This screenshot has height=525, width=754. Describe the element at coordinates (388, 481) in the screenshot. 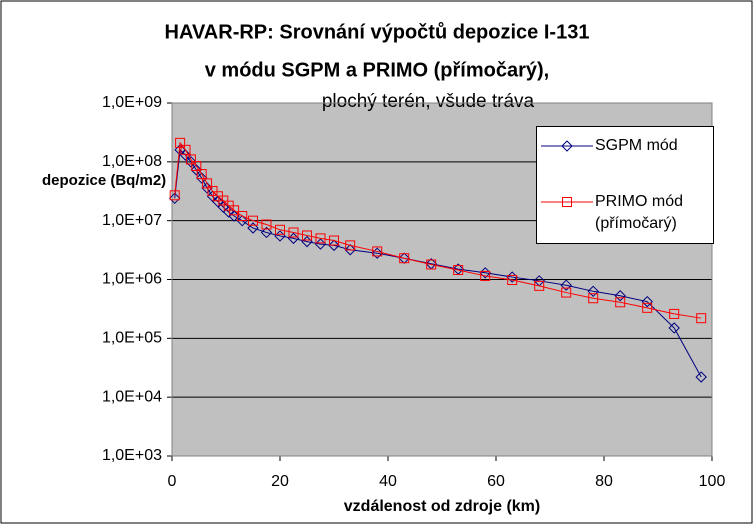

I see `x-tick-label: 40` at that location.